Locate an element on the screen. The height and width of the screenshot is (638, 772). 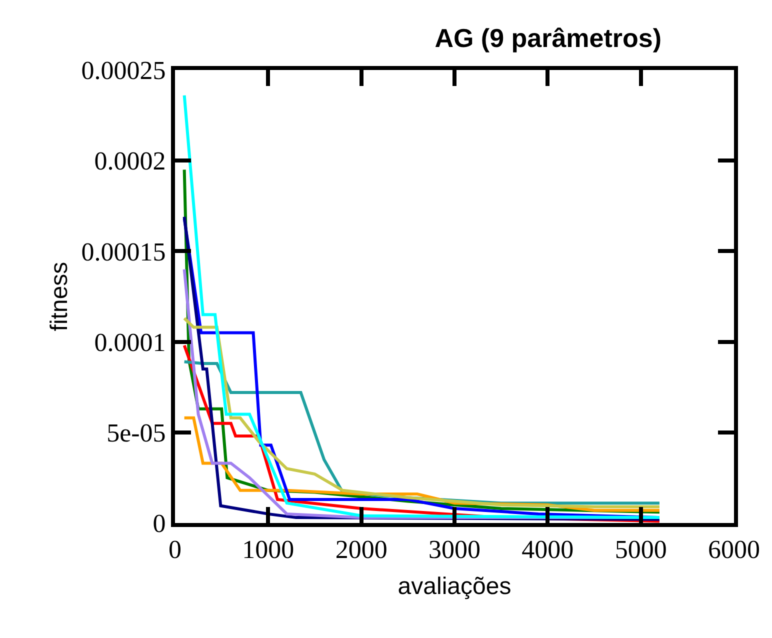
x-tick-label: 3000 is located at coordinates (454, 549).